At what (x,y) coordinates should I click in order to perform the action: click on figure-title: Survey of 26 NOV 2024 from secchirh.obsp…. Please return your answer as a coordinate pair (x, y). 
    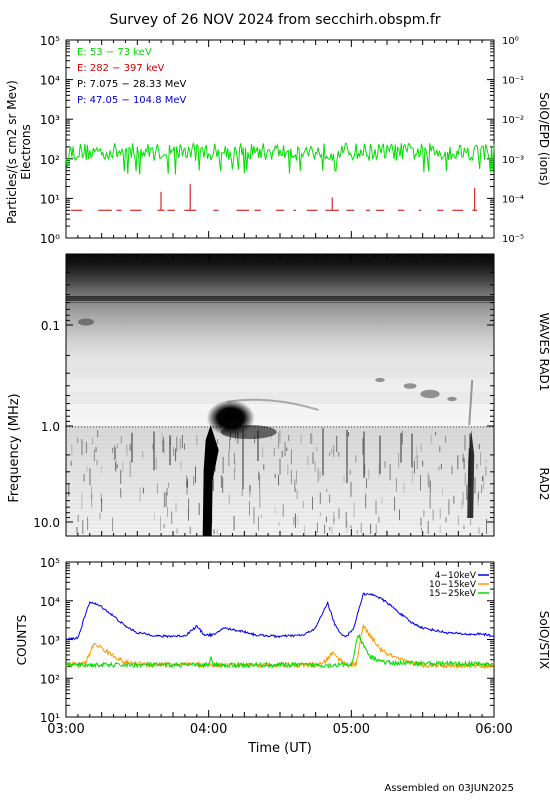
    Looking at the image, I should click on (274, 20).